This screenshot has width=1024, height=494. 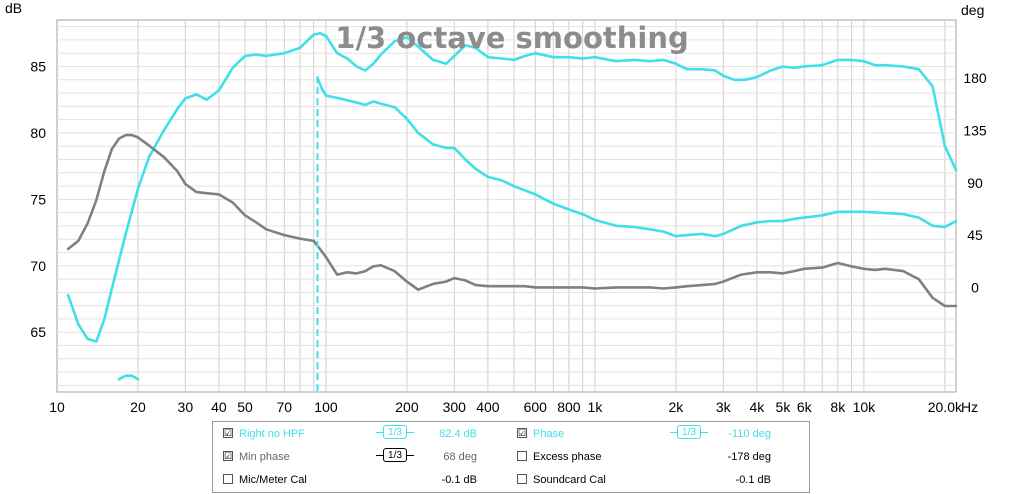 I want to click on excess-phase-value: -178 deg, so click(x=749, y=457).